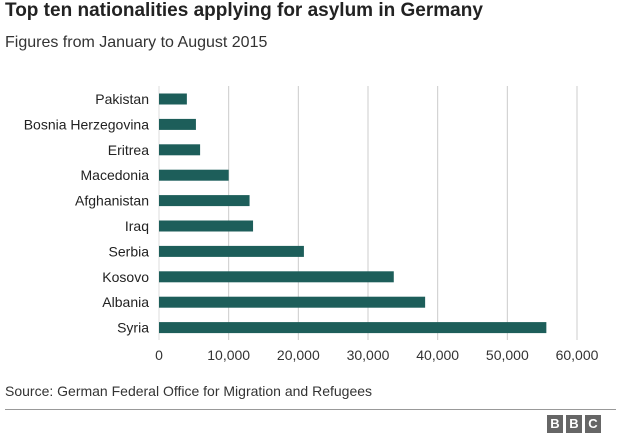 Image resolution: width=624 pixels, height=439 pixels. Describe the element at coordinates (593, 424) in the screenshot. I see `logo-letter-c: C` at that location.